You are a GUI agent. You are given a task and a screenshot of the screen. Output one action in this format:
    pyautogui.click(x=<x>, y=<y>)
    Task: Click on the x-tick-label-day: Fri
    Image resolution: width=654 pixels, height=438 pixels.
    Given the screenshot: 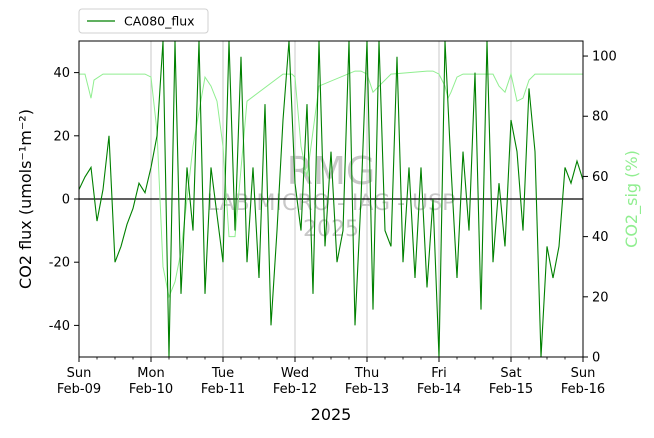 What is the action you would take?
    pyautogui.click(x=439, y=373)
    